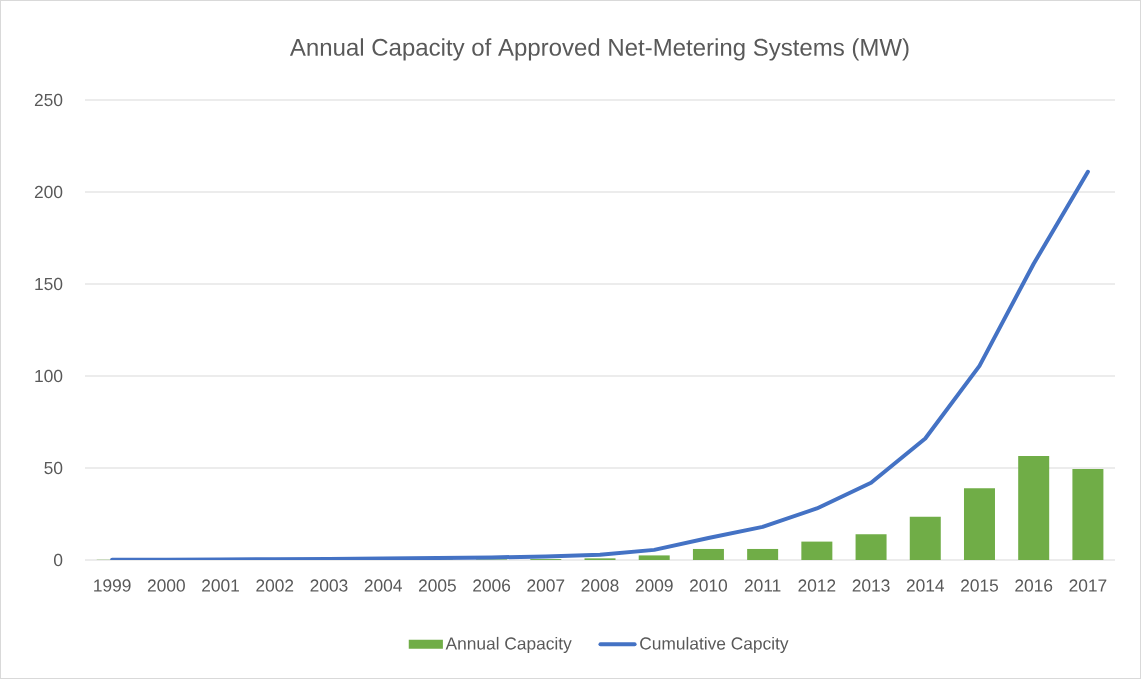 The height and width of the screenshot is (679, 1141). What do you see at coordinates (599, 49) in the screenshot?
I see `chart-title: Annual Capacity of Approved Net-Metering Systems (MW)` at bounding box center [599, 49].